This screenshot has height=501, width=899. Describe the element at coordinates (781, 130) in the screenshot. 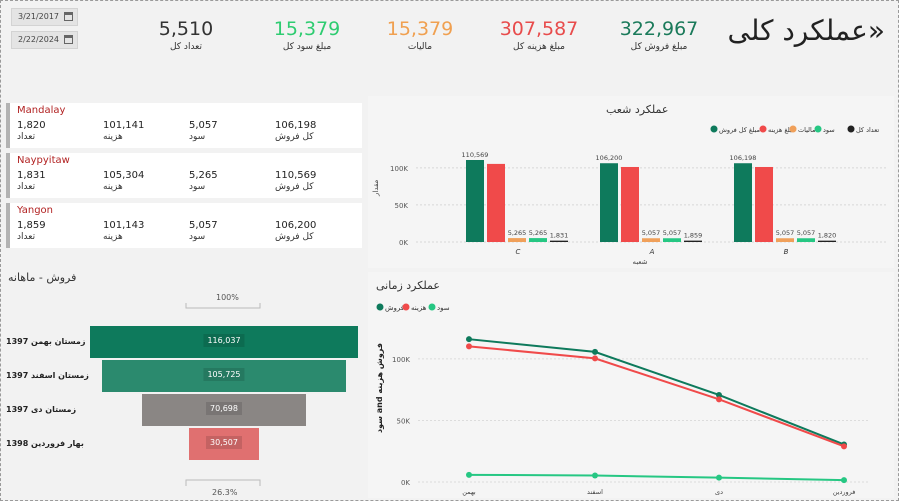

I see `legend-label: مبلغ هزینه` at that location.